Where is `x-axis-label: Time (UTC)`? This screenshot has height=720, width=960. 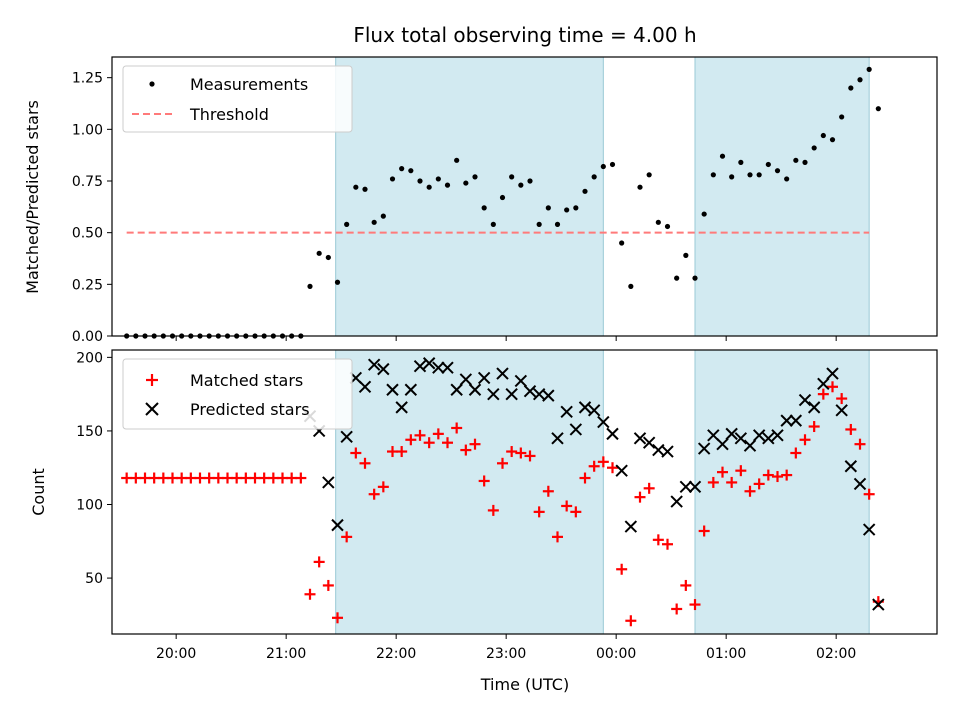
x-axis-label: Time (UTC) is located at coordinates (524, 684).